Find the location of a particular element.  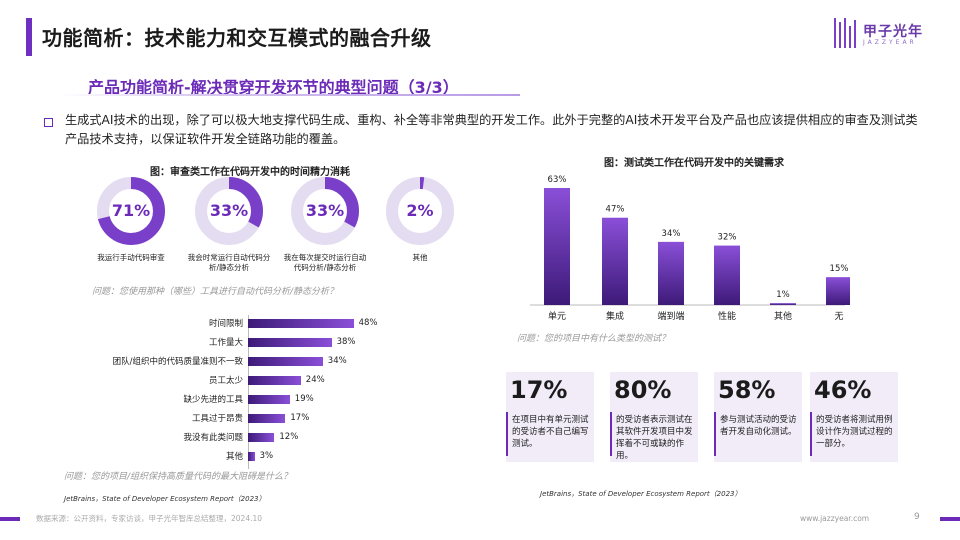

subtitle-underline is located at coordinates (290, 95).